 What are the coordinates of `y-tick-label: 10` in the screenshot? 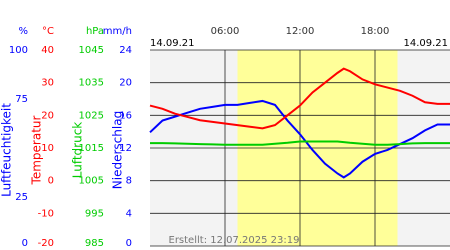 It's located at (47, 148).